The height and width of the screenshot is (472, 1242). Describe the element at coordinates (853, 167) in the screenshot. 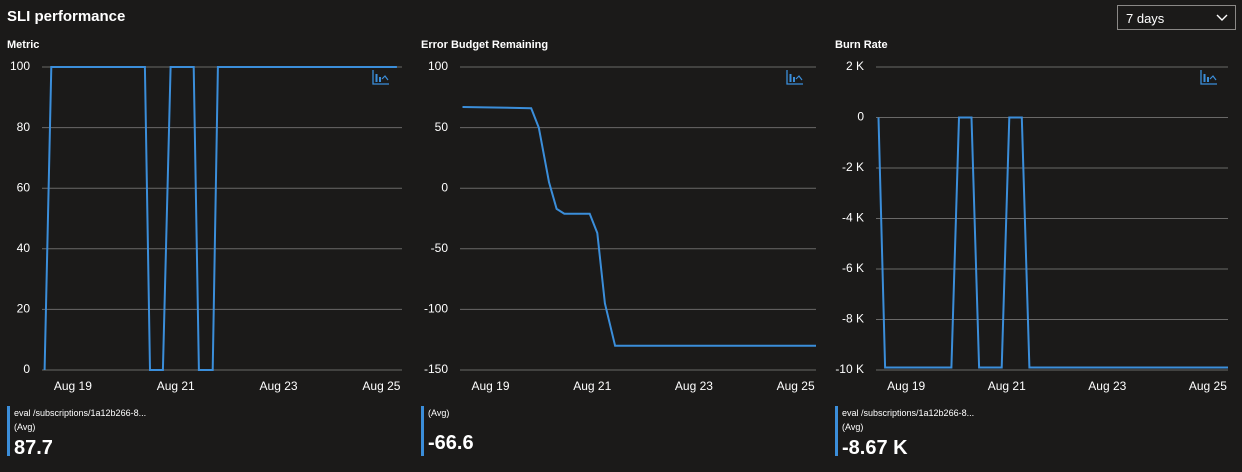

I see `y-tick-label: -2 K` at that location.